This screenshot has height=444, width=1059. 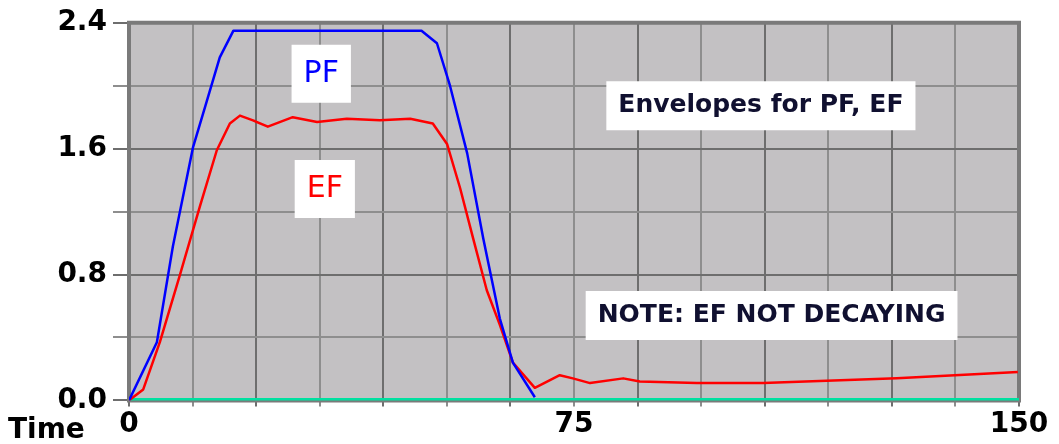 I want to click on annotation: Envelopes for PF, EF, so click(x=761, y=104).